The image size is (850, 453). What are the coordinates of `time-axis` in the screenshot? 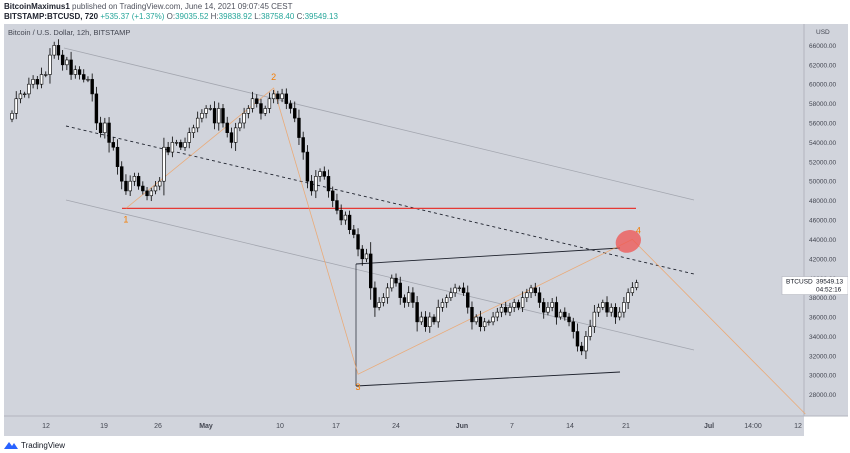 It's located at (404, 426).